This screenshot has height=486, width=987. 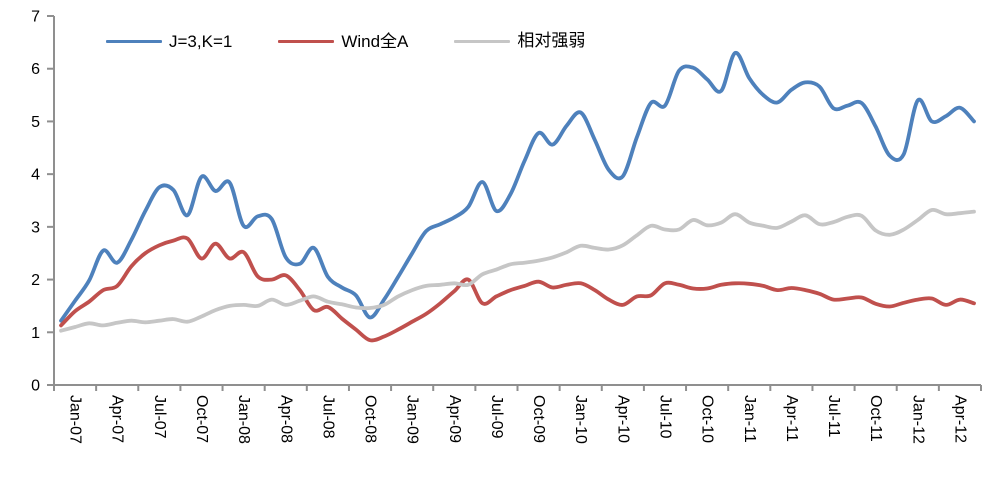 What do you see at coordinates (622, 419) in the screenshot?
I see `x-axis-tick-label: Apr-10` at bounding box center [622, 419].